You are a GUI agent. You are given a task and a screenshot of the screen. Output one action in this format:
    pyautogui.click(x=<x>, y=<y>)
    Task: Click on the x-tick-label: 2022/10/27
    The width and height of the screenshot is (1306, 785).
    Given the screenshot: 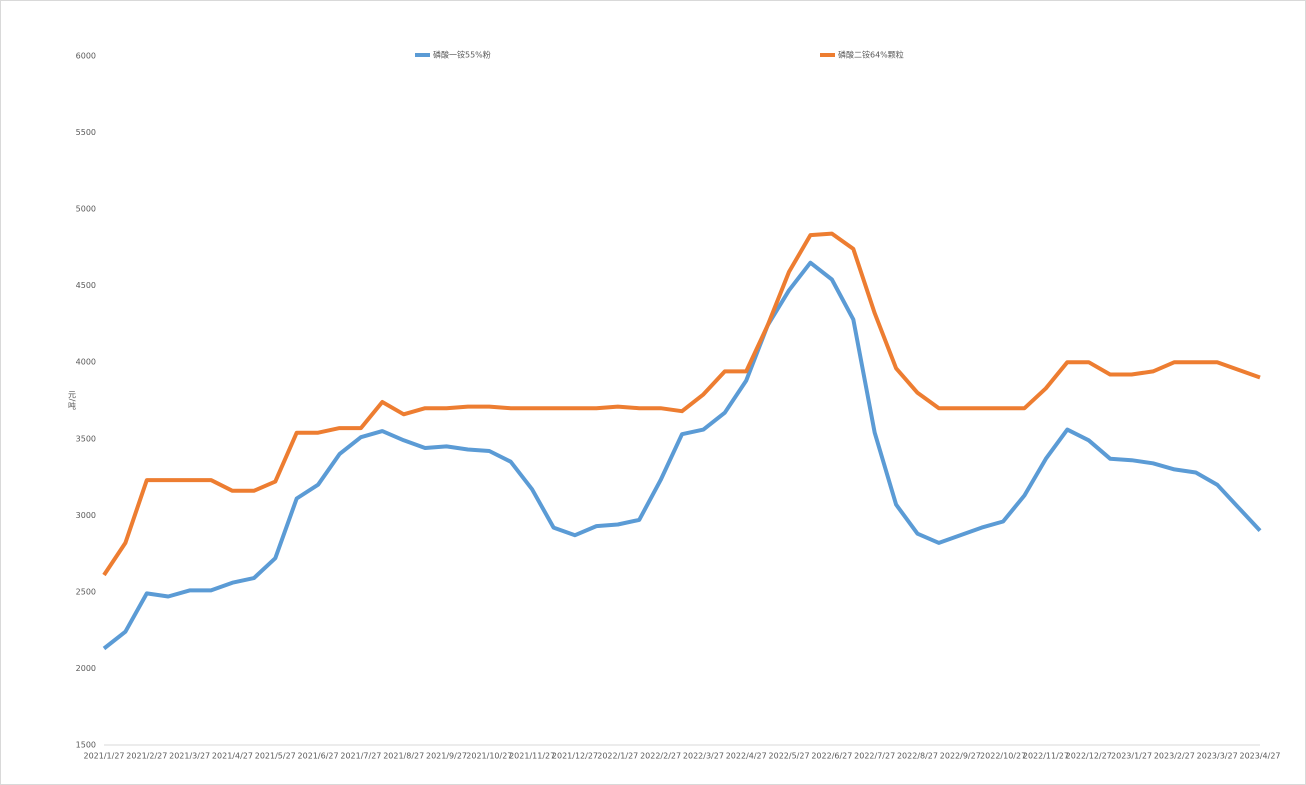 What is the action you would take?
    pyautogui.click(x=1003, y=756)
    